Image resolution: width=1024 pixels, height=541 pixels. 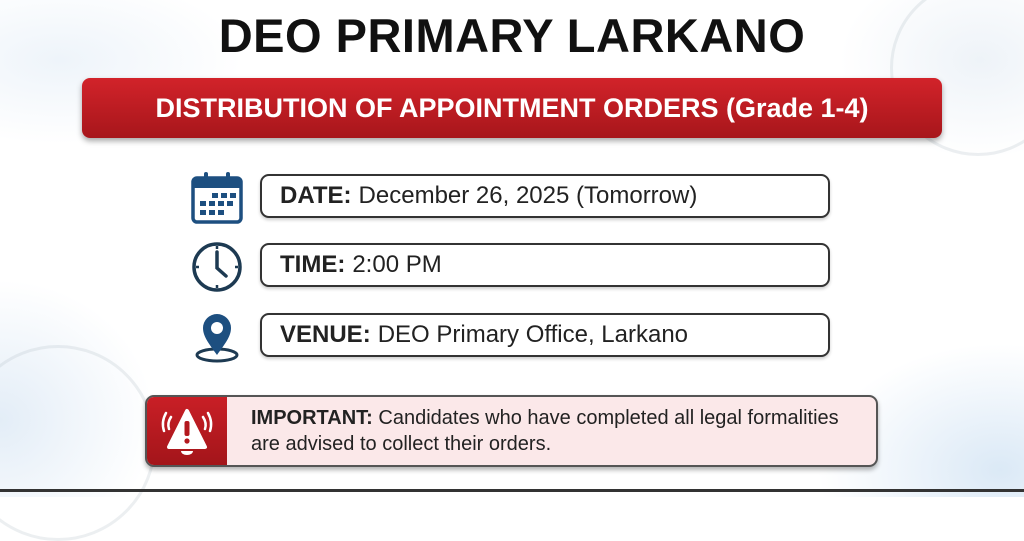 I want to click on detail-time: TIME: 2:00 PM, so click(x=511, y=267).